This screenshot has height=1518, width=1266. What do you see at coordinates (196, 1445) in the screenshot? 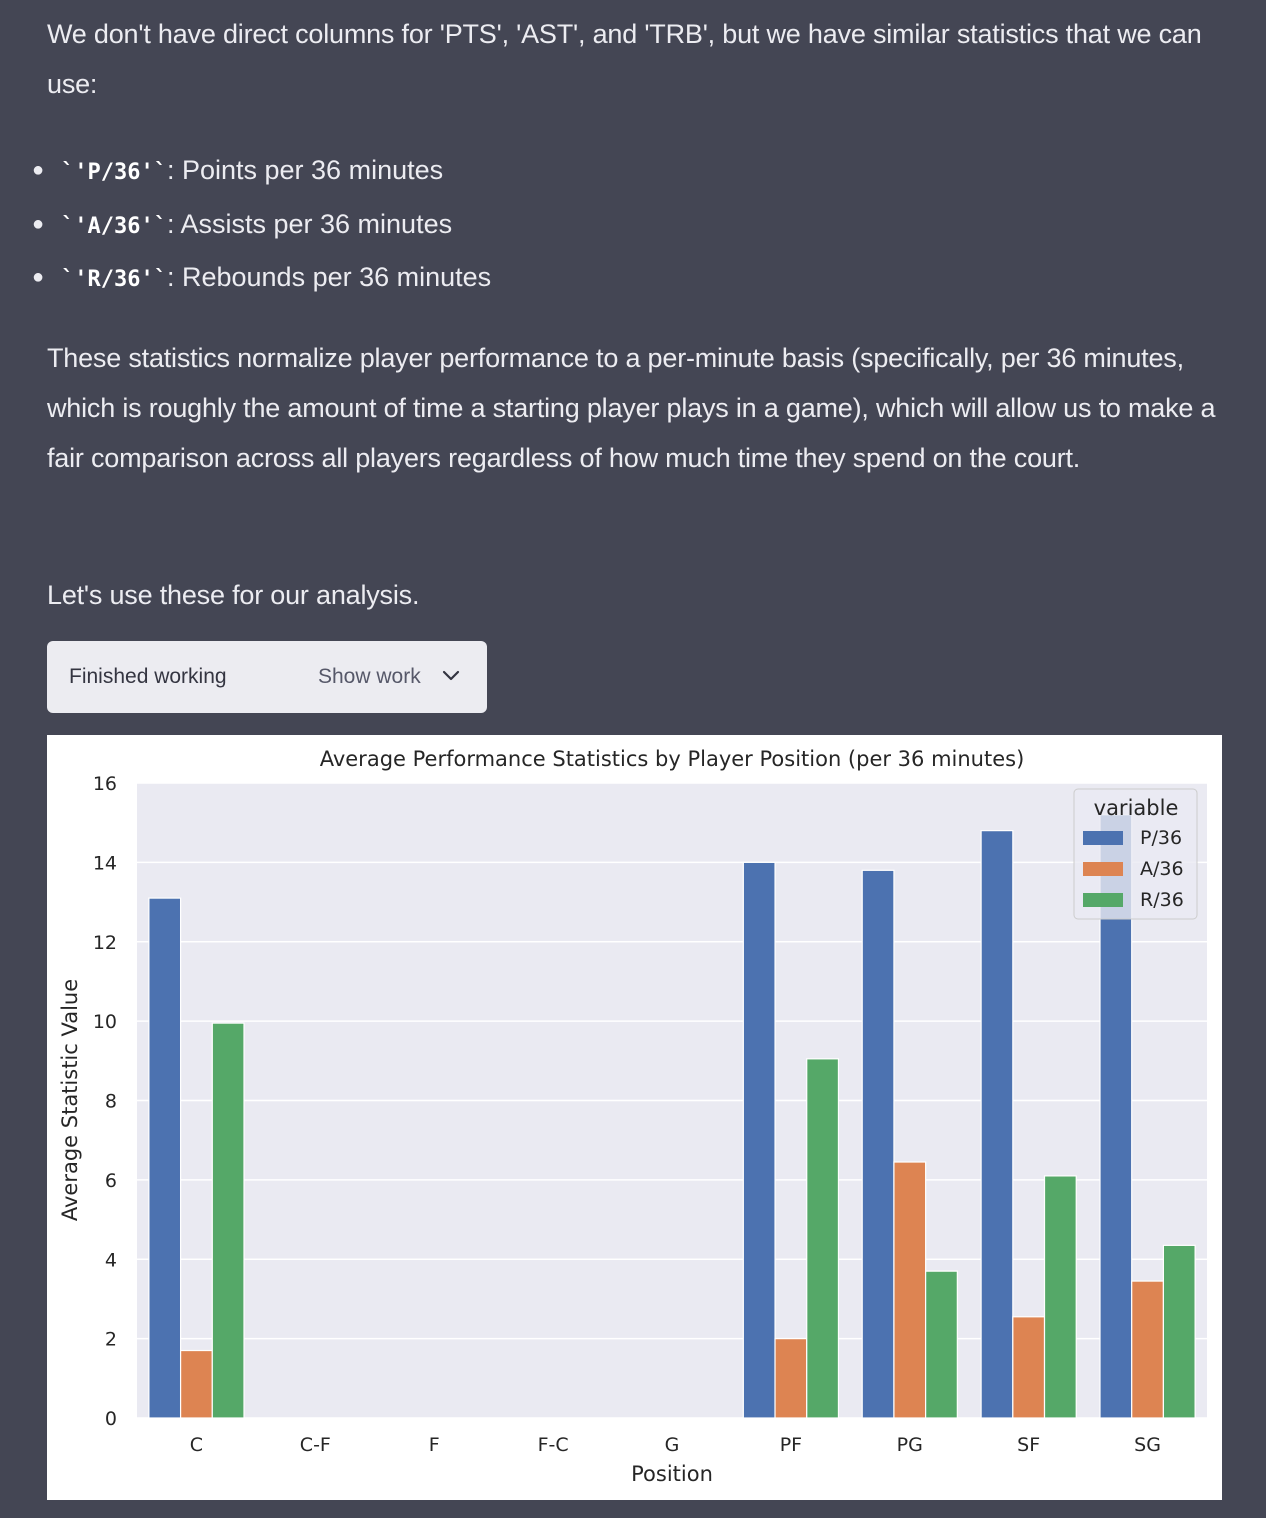
I see `x-tick-label: C` at bounding box center [196, 1445].